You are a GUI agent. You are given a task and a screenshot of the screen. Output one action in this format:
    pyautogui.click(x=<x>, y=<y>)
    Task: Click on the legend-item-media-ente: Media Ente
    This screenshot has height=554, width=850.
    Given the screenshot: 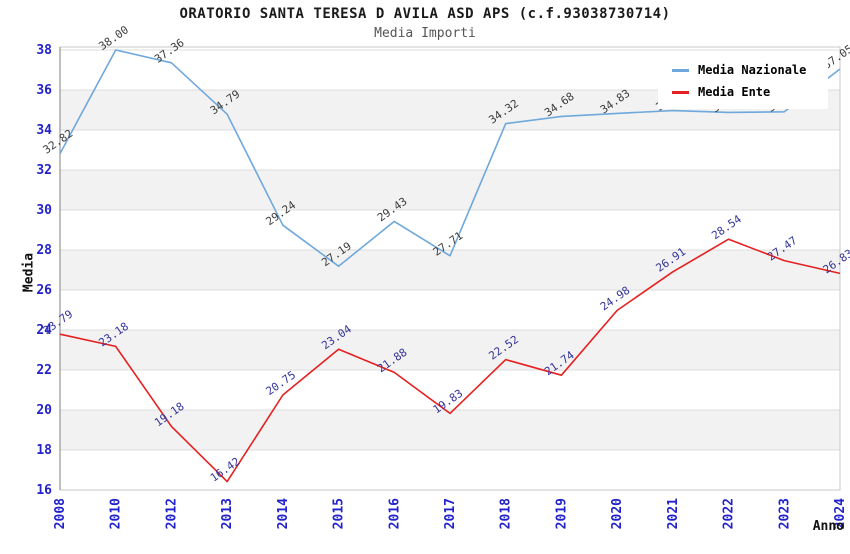 What is the action you would take?
    pyautogui.click(x=746, y=92)
    